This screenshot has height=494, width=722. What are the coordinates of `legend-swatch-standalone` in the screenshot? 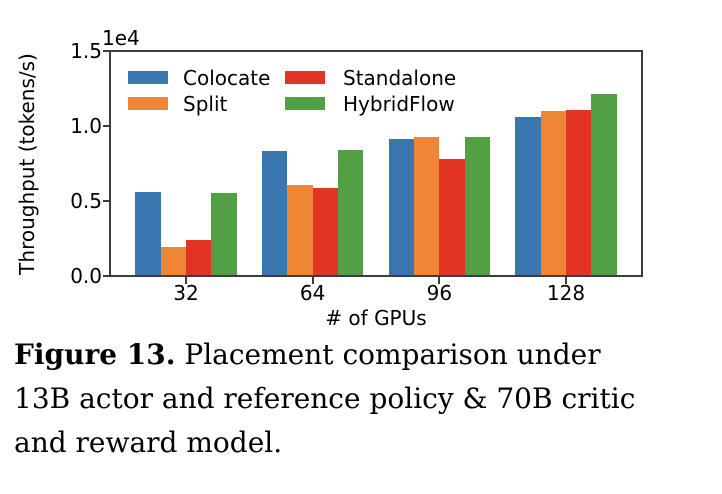 It's located at (305, 77).